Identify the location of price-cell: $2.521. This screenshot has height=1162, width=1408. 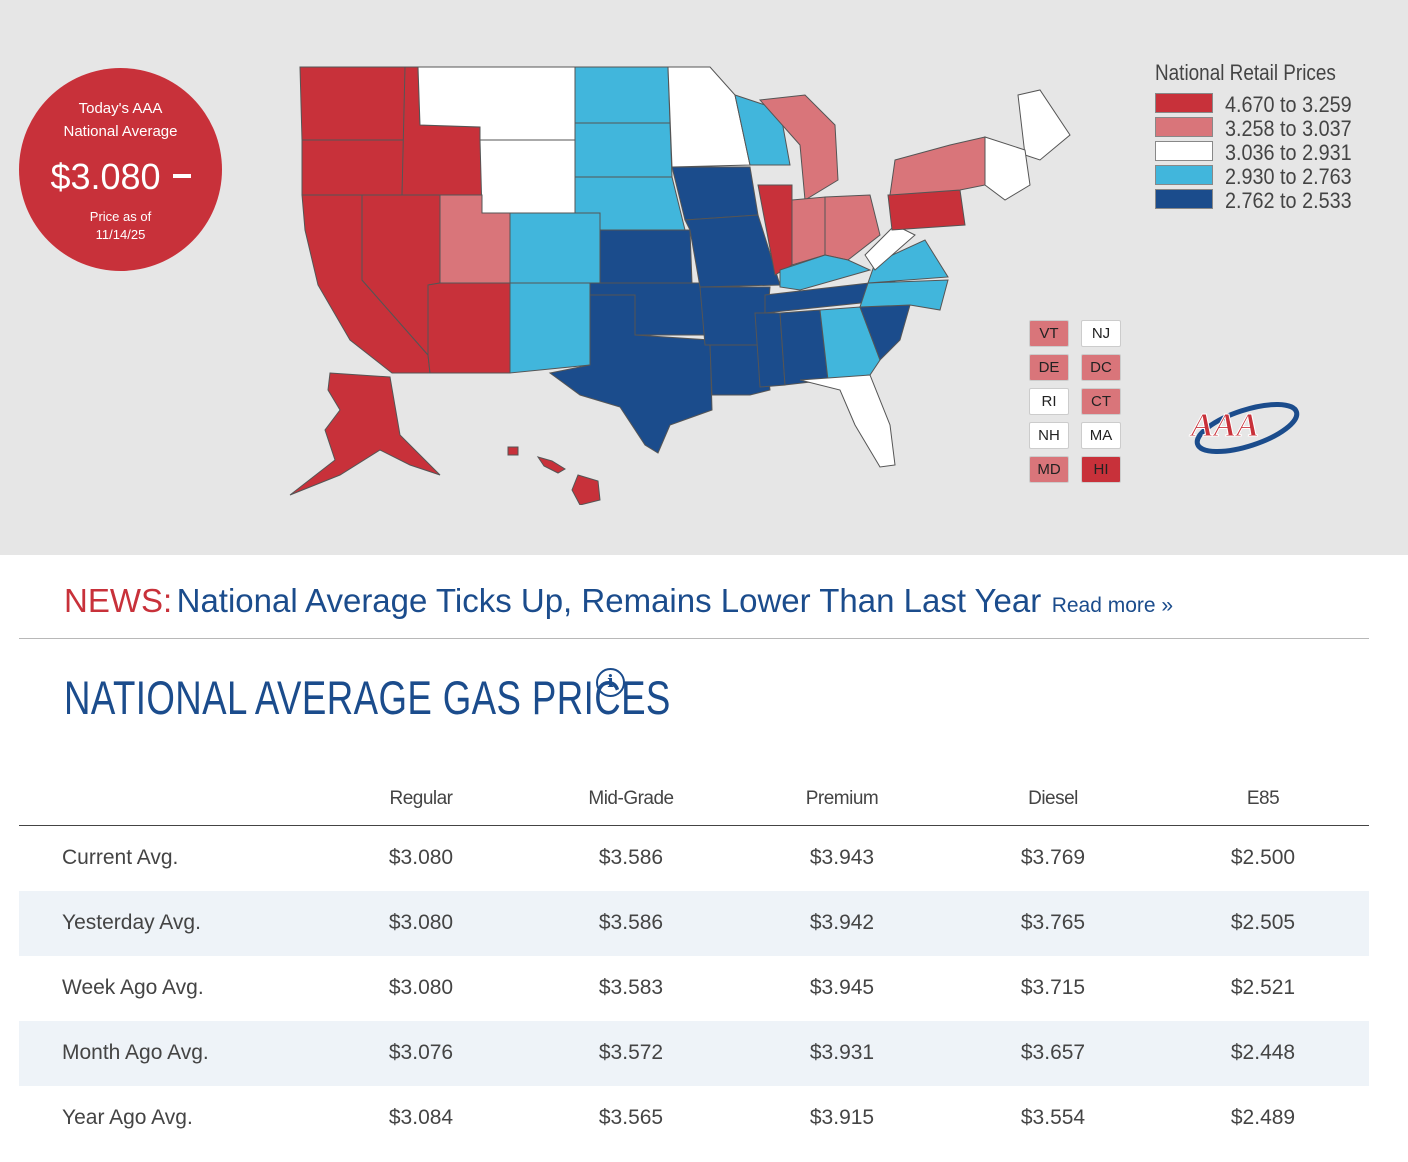
(1263, 987).